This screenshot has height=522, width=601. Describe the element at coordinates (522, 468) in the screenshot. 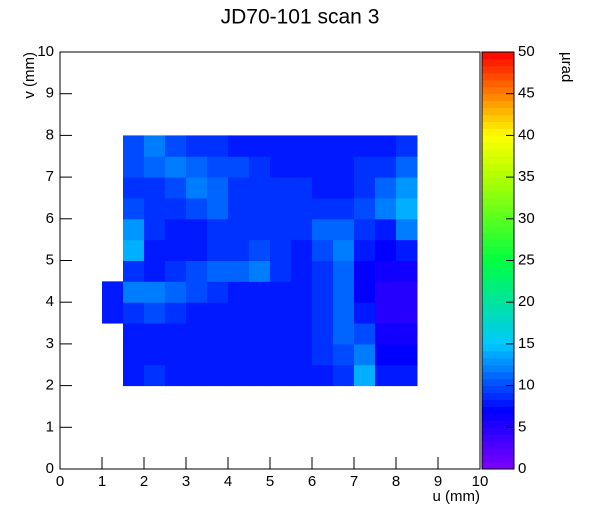

I see `z-tick-label: 0` at that location.